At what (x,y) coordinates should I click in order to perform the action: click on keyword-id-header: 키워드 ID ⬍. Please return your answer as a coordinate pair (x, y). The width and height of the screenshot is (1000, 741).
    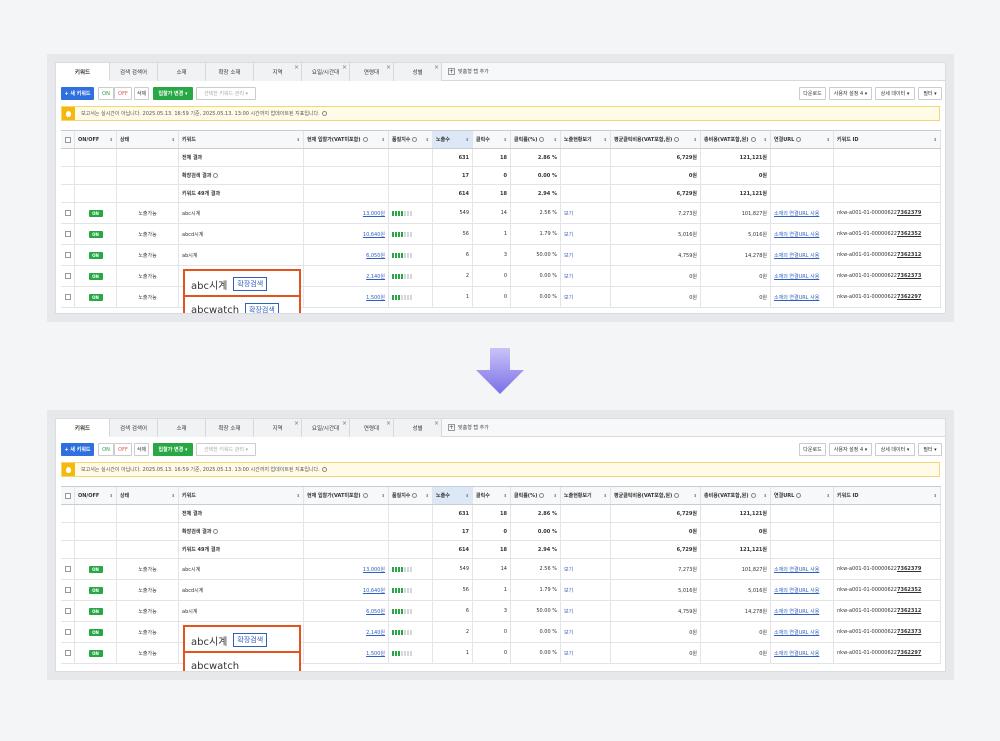
    Looking at the image, I should click on (887, 495).